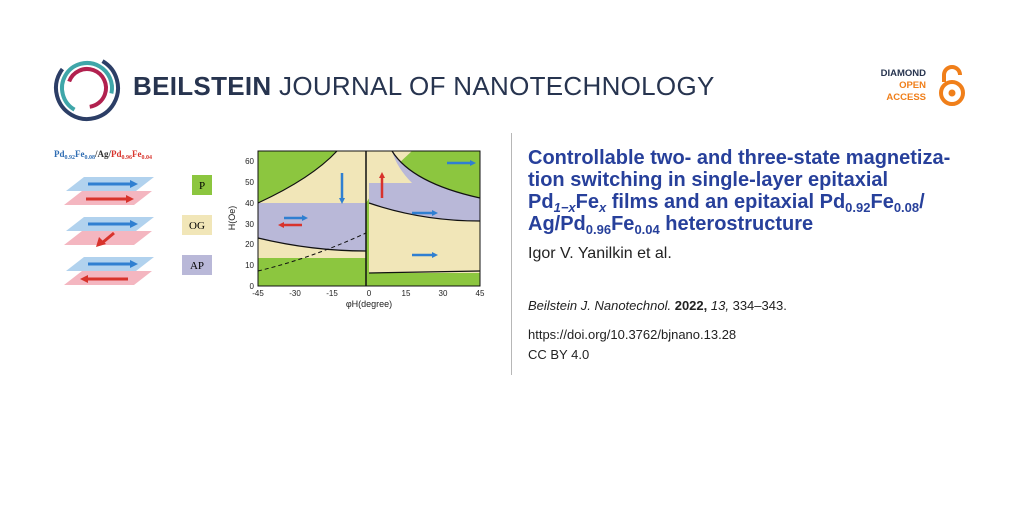  Describe the element at coordinates (497, 86) in the screenshot. I see `brand-light: JOURNAL OF NANOTECHNOLOGY` at that location.